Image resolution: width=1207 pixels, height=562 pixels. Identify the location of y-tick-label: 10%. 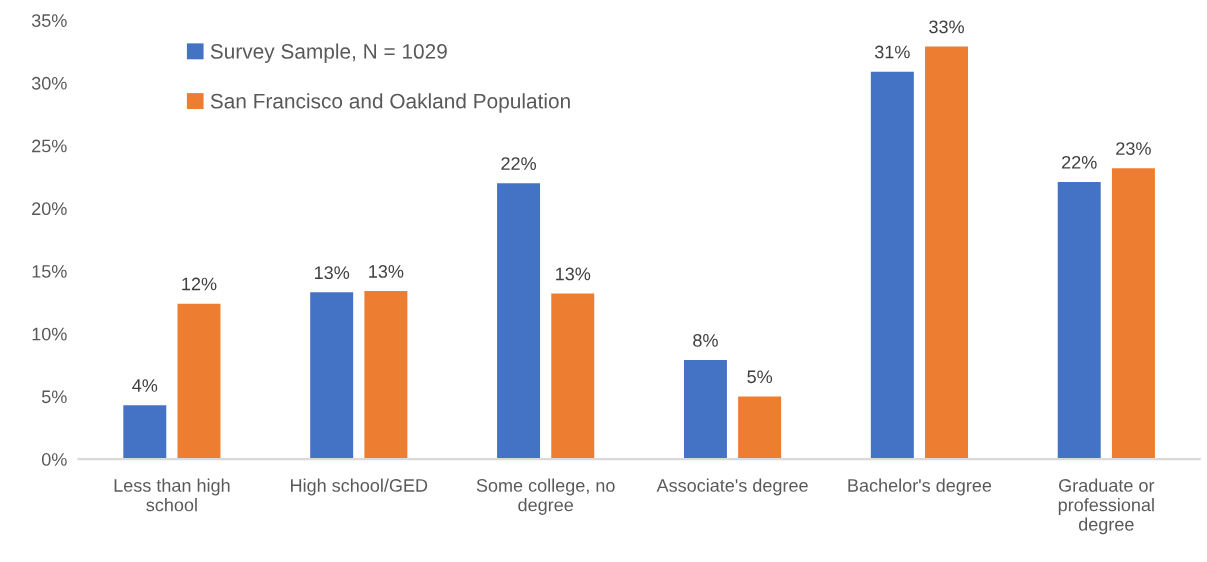
(49, 334).